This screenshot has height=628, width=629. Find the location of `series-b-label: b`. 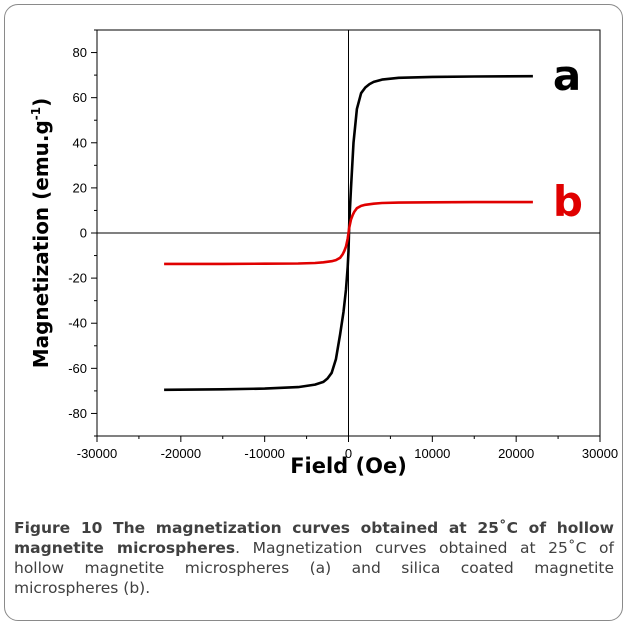

series-b-label: b is located at coordinates (568, 201).